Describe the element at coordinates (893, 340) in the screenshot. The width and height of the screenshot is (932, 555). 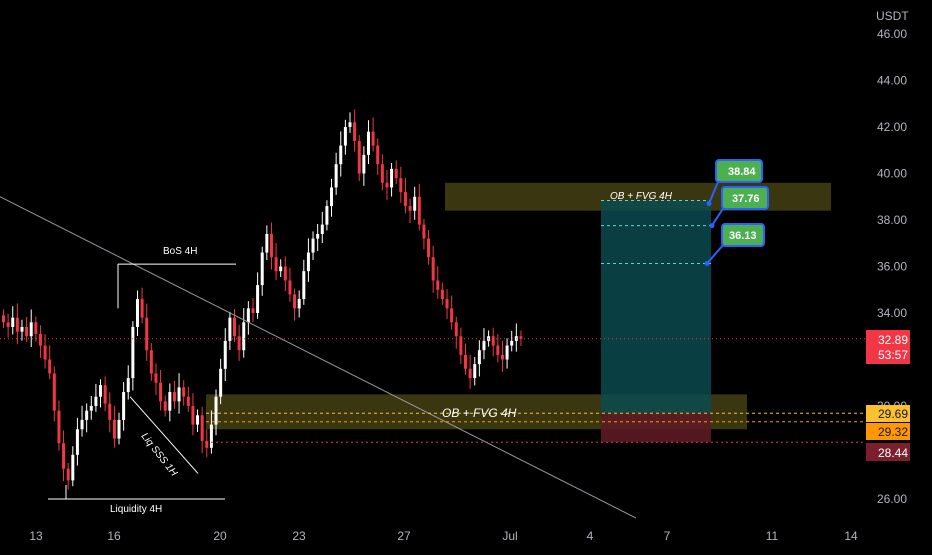
I see `last-price-value: 32.89` at that location.